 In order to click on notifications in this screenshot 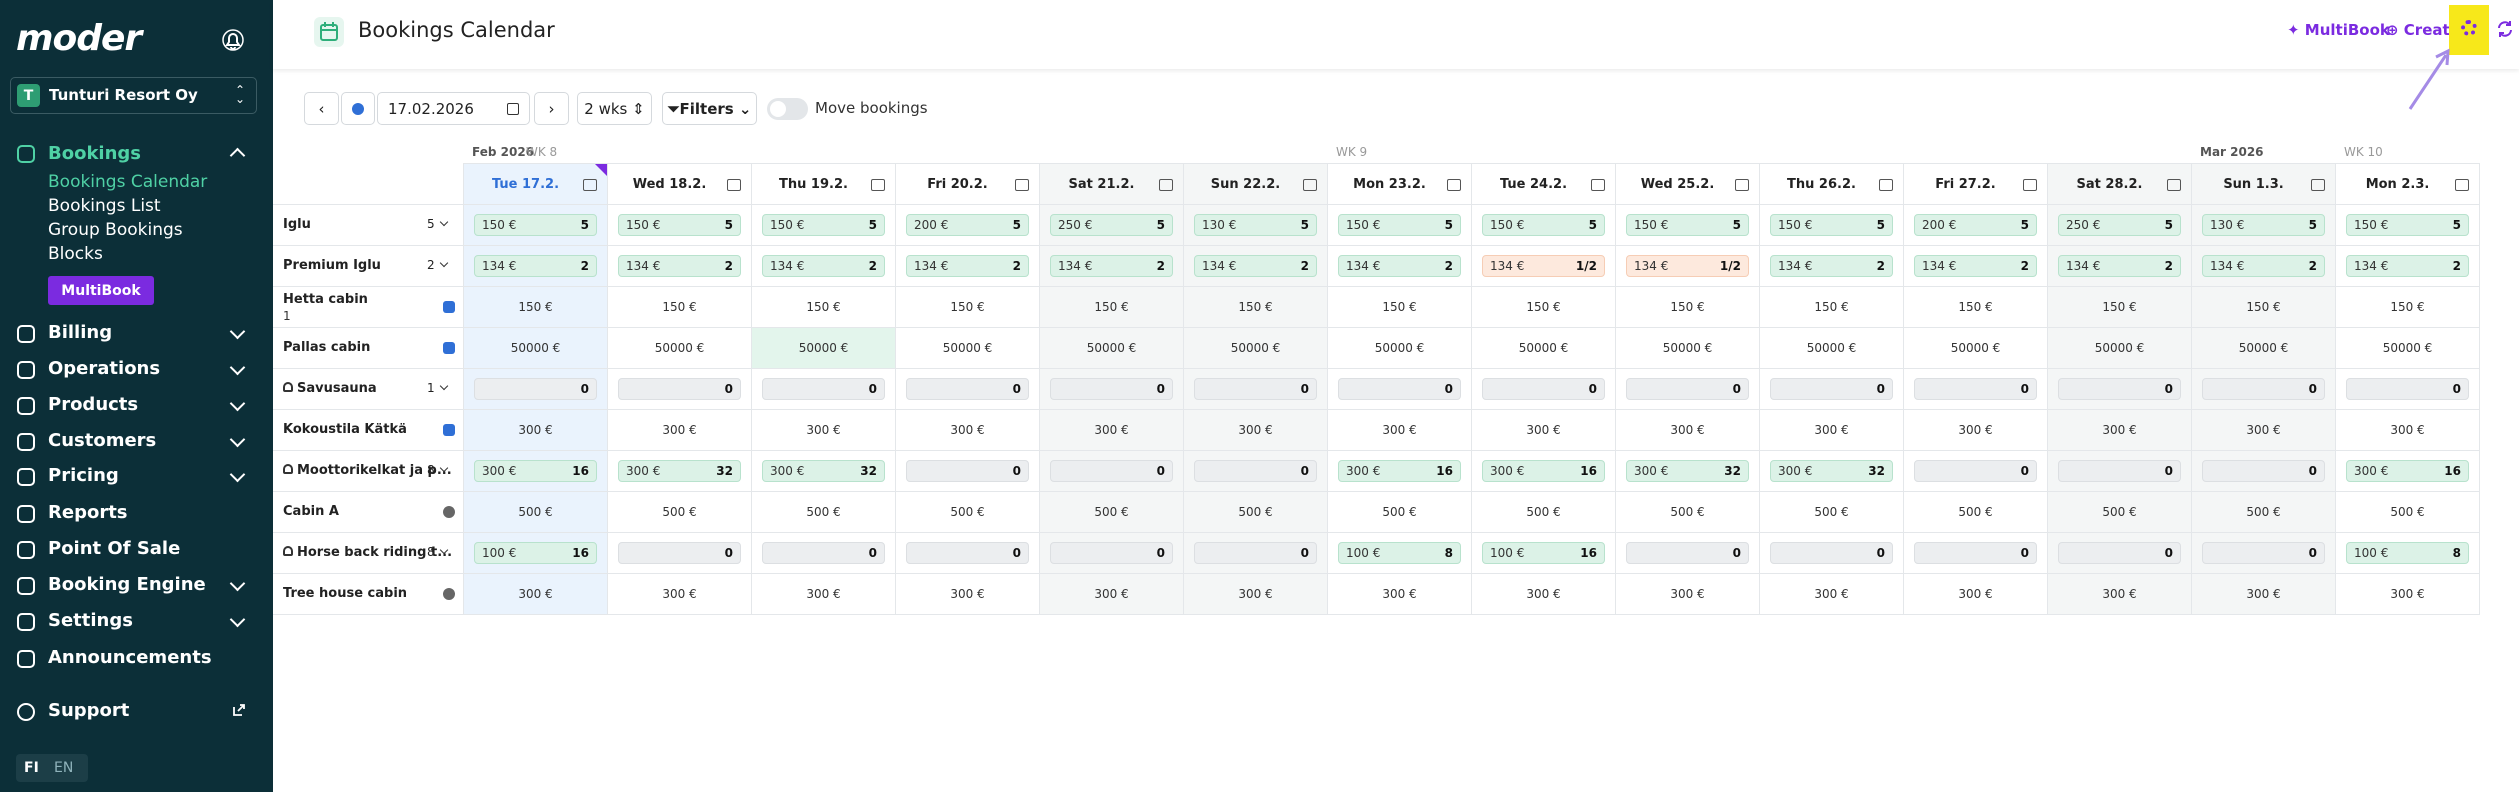, I will do `click(233, 40)`.